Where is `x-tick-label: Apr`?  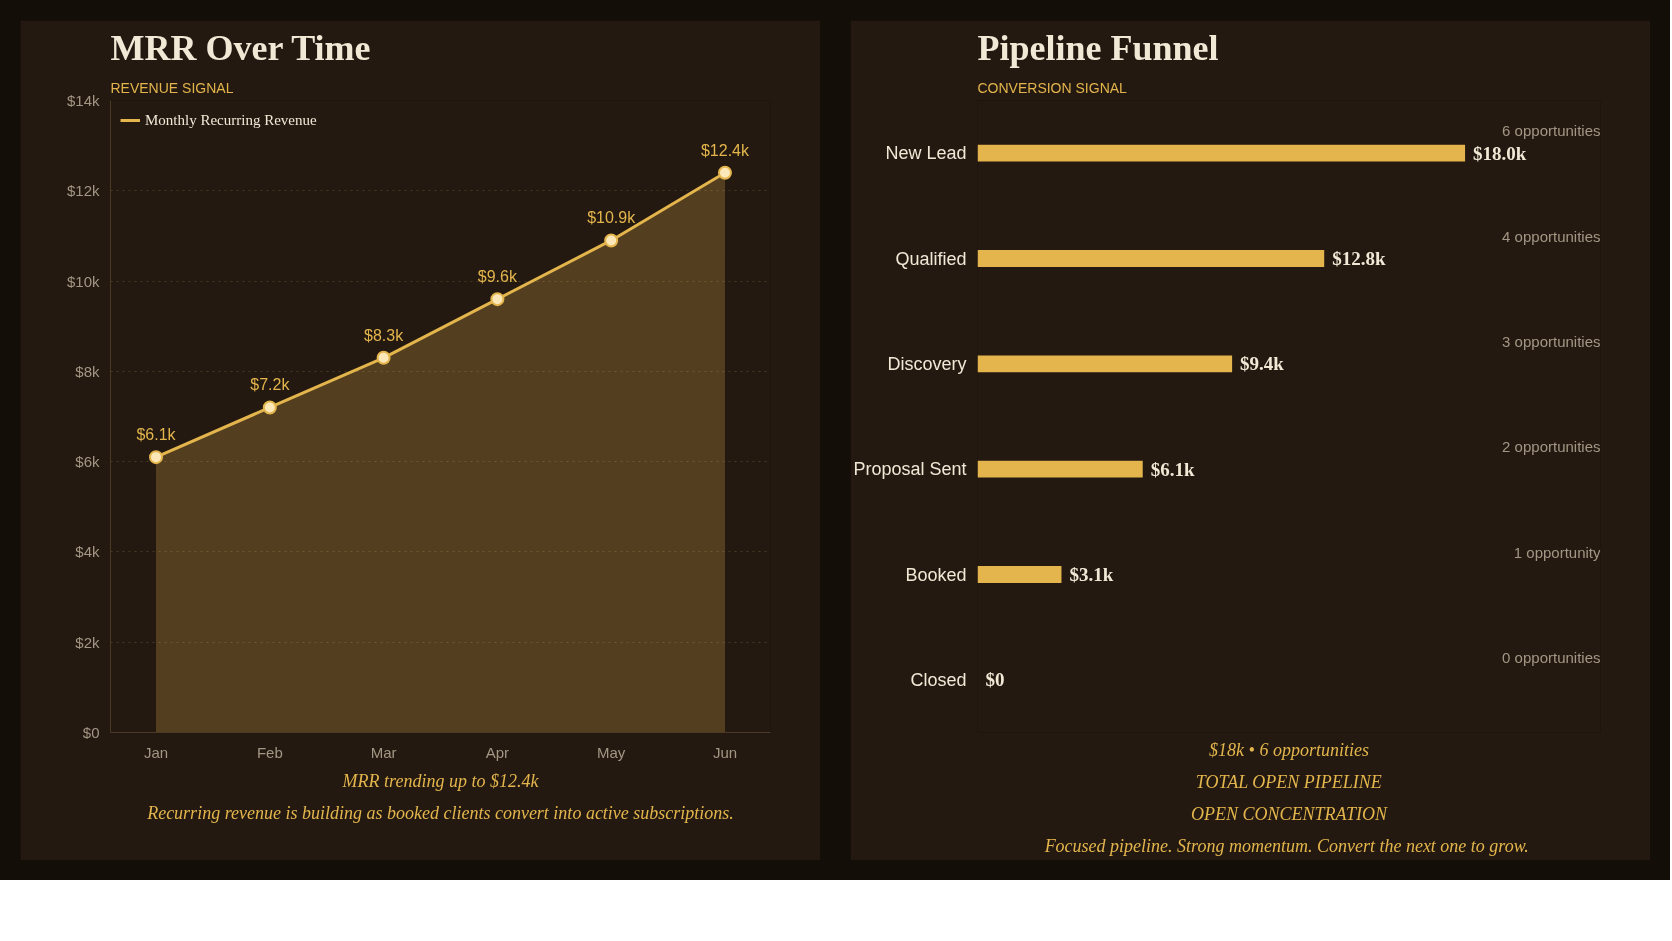 x-tick-label: Apr is located at coordinates (497, 752).